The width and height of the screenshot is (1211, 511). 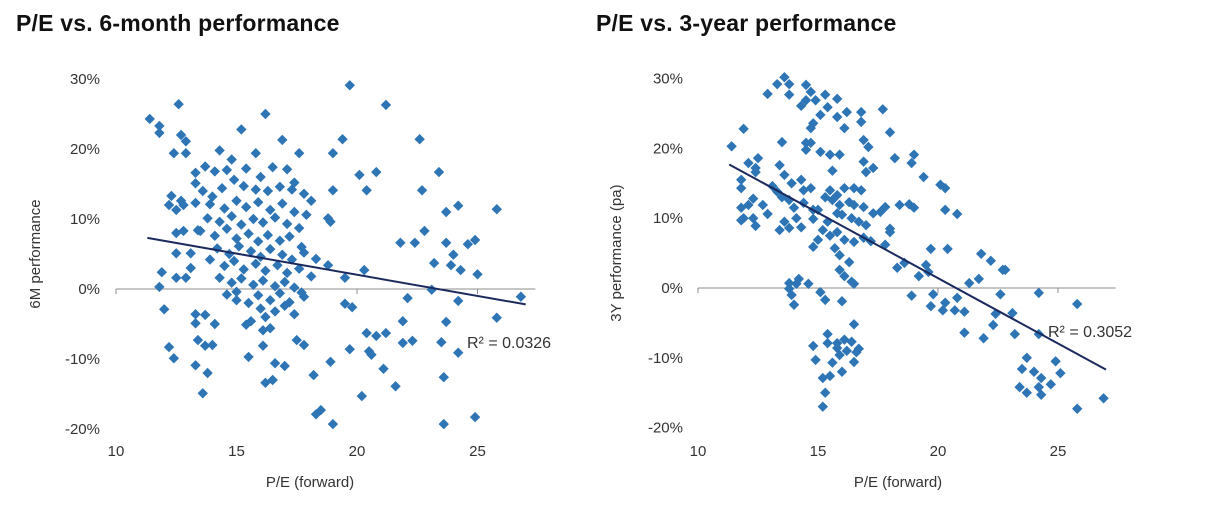 I want to click on chart-title-6m: P/E vs. 6-month performance, so click(x=178, y=23).